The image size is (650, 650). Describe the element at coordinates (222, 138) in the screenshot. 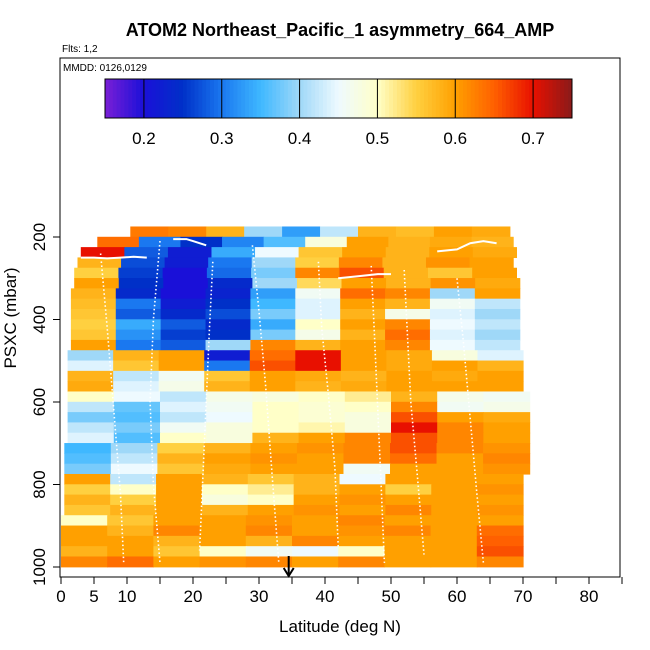

I see `colorbar-tick-label: 0.3` at that location.